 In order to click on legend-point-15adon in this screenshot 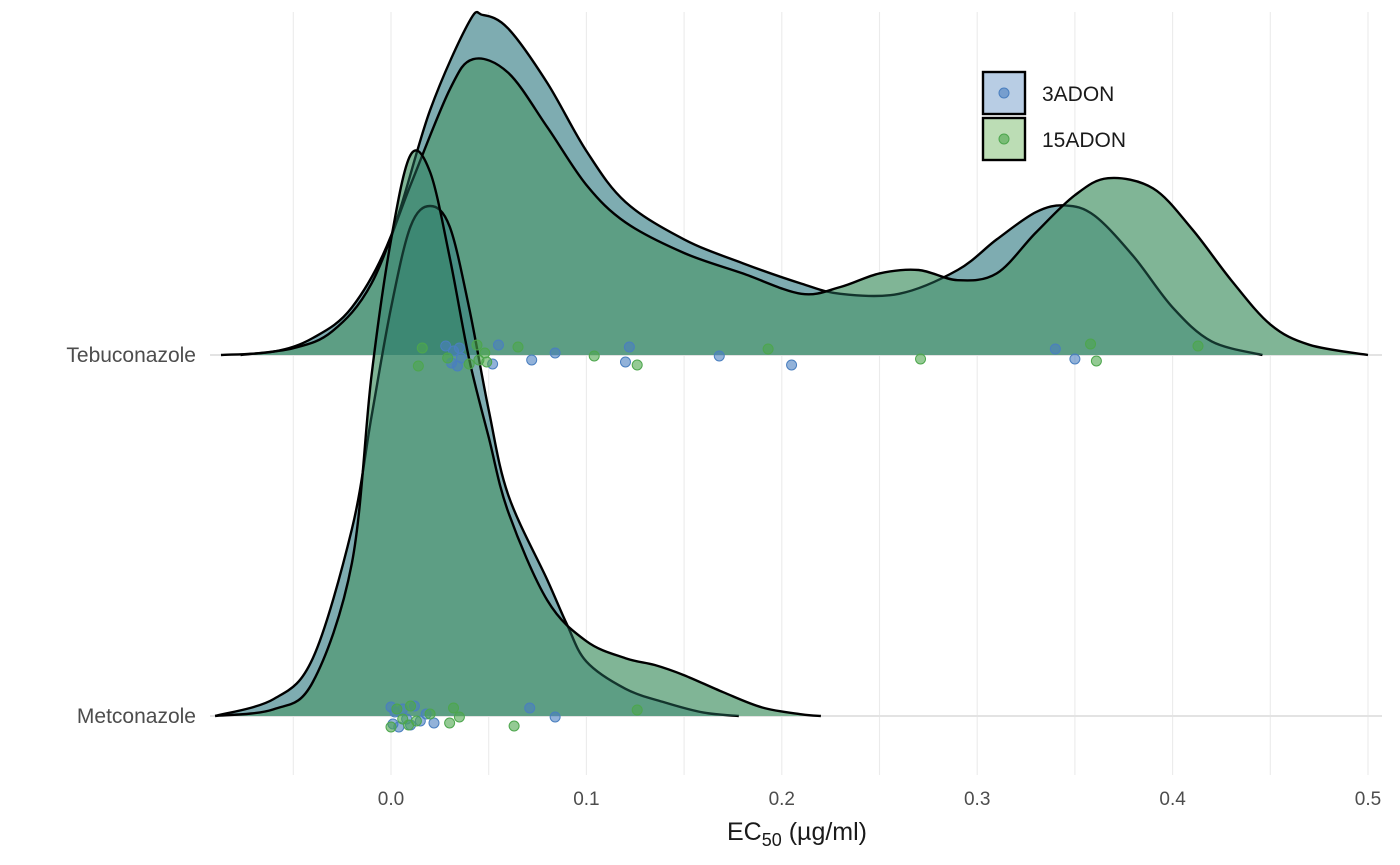, I will do `click(1004, 139)`.